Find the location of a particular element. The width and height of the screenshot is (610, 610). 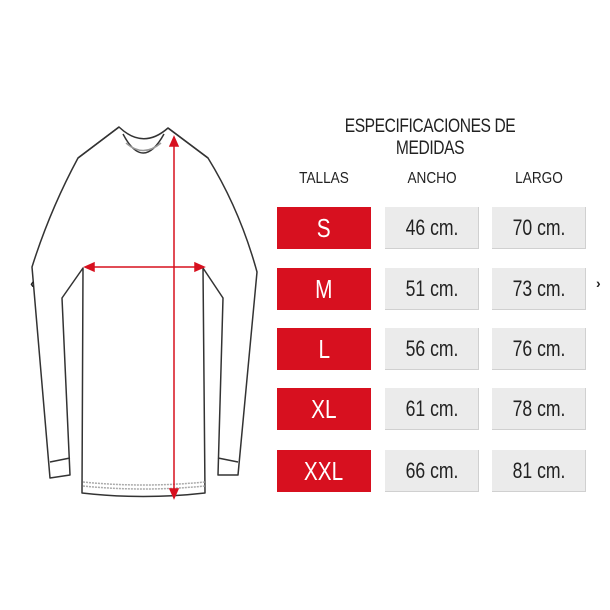

size-table-cell-size: L is located at coordinates (324, 349).